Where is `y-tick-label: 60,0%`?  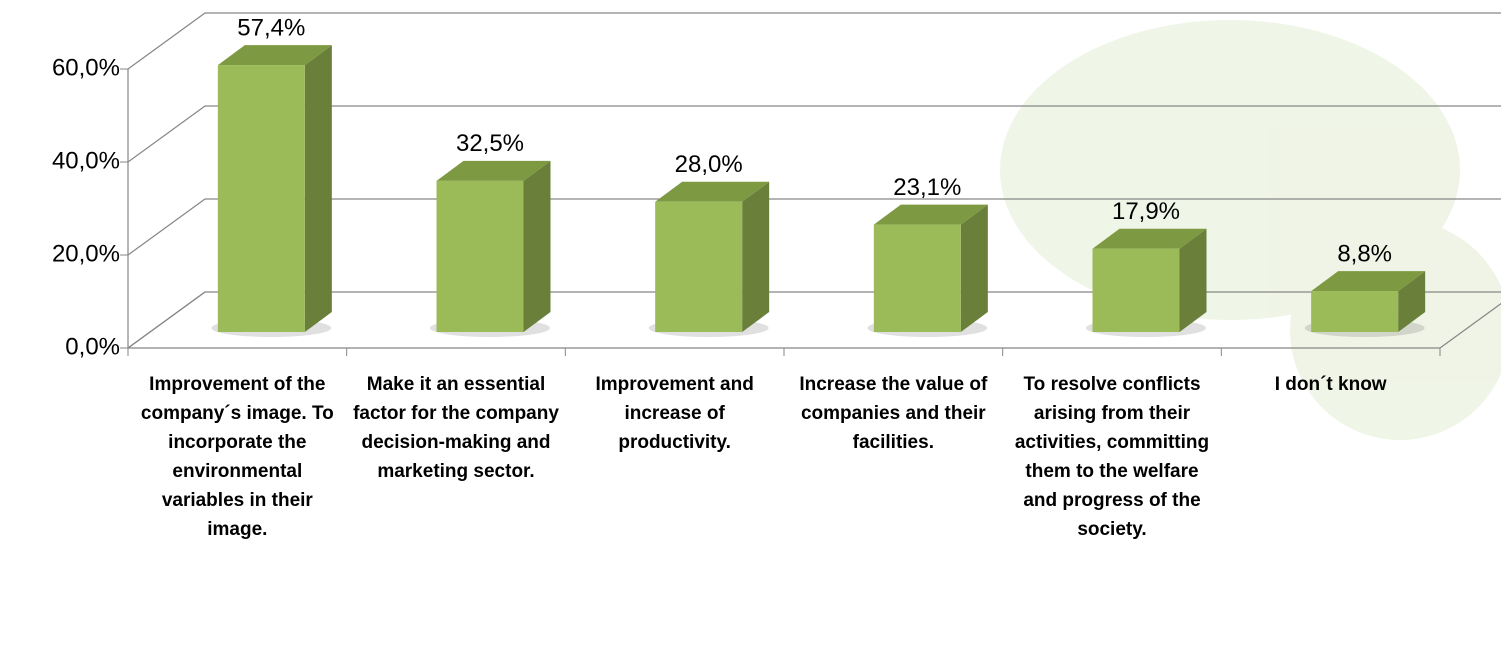 y-tick-label: 60,0% is located at coordinates (86, 67).